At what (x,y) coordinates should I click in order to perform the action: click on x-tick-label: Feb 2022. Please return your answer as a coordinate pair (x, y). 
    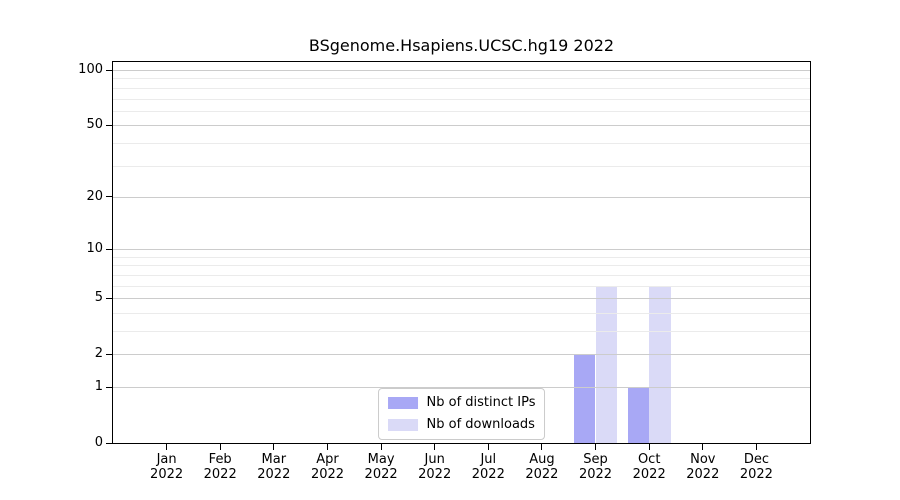
    Looking at the image, I should click on (220, 467).